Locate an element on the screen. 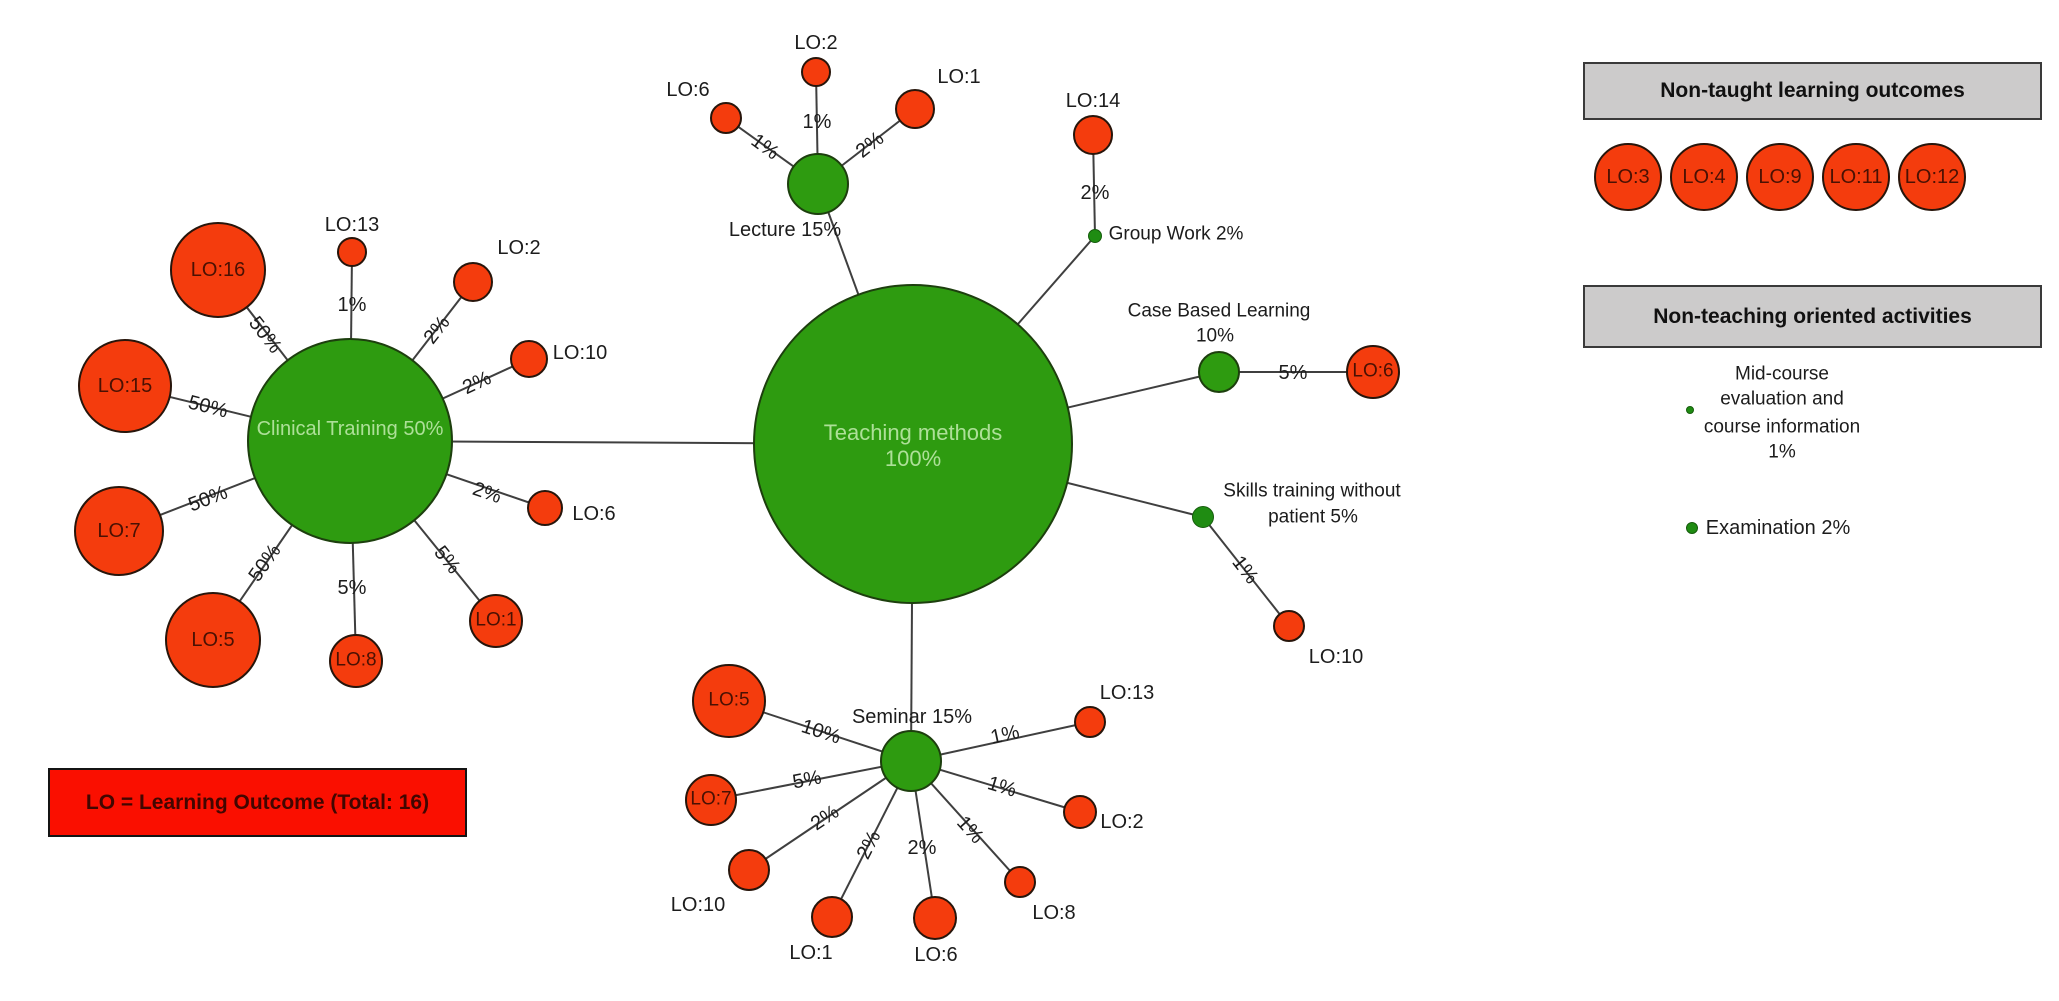 Image resolution: width=2059 pixels, height=1001 pixels. node-case_based is located at coordinates (1219, 372).